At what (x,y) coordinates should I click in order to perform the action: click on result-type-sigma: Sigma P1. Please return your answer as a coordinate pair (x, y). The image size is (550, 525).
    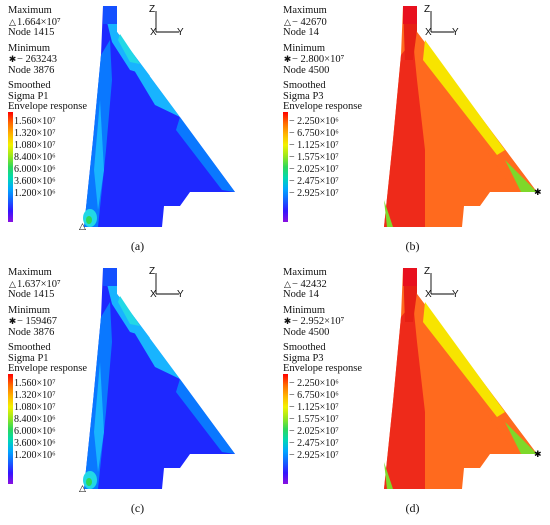
    Looking at the image, I should click on (28, 358).